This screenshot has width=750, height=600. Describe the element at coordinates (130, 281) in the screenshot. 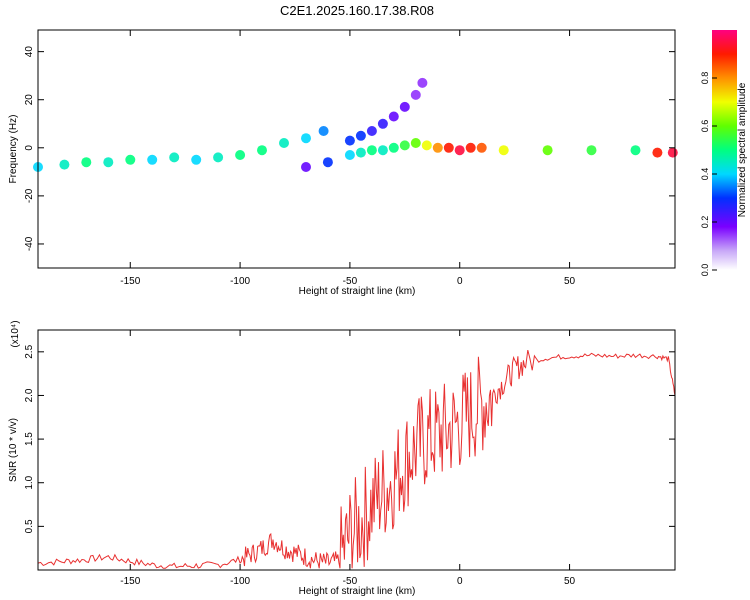

I see `top-x-tick-label: -150` at that location.